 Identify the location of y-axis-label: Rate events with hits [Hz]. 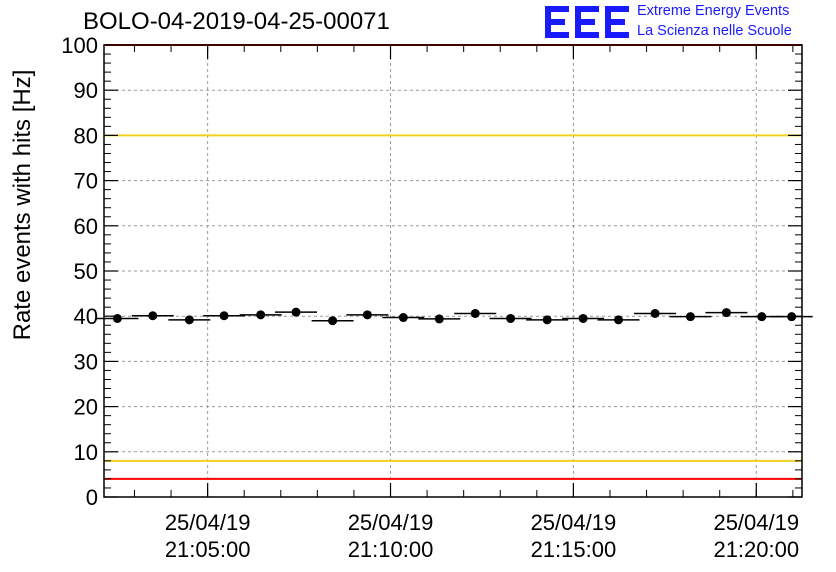
(22, 205).